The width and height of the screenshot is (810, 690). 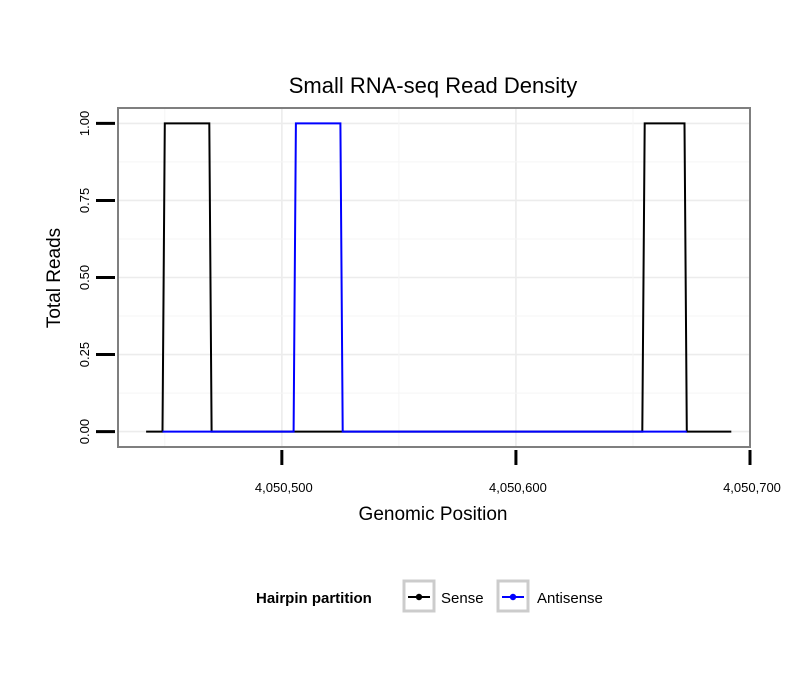 I want to click on legend-item-sense: Sense, so click(x=443, y=596).